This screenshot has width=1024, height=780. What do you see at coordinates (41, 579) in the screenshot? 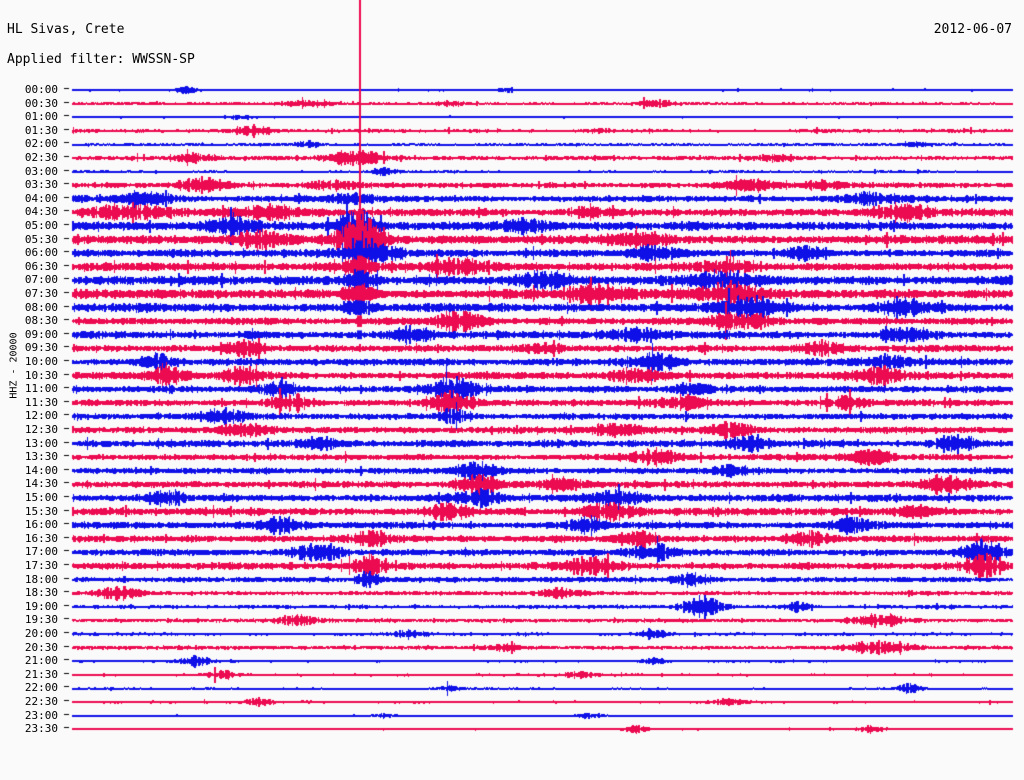
I see `time-label-1800: 18:00` at bounding box center [41, 579].